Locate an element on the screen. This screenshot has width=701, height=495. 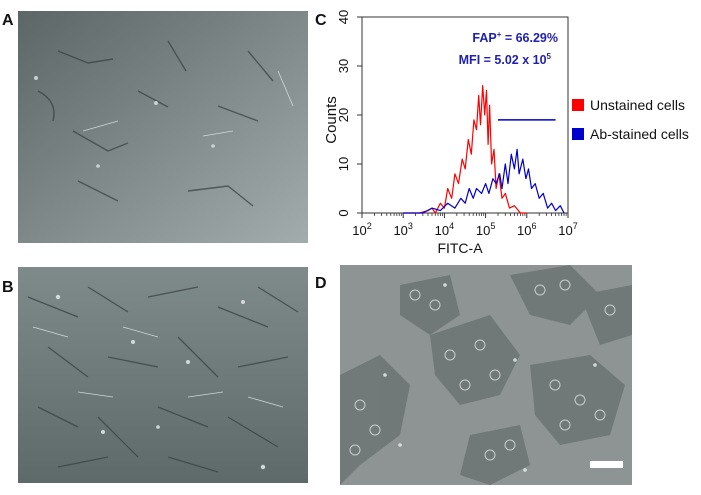
legend-item-stained: Ab-stained cells is located at coordinates (630, 134).